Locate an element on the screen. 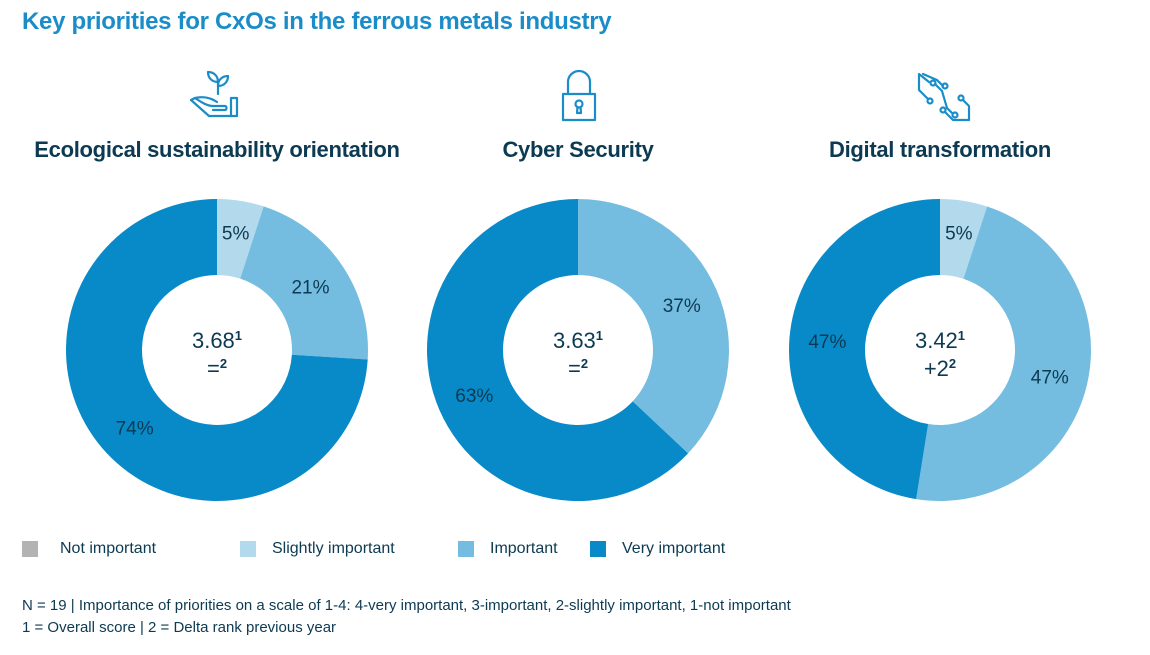 Image resolution: width=1150 pixels, height=655 pixels. overall-score: 3.421 is located at coordinates (940, 340).